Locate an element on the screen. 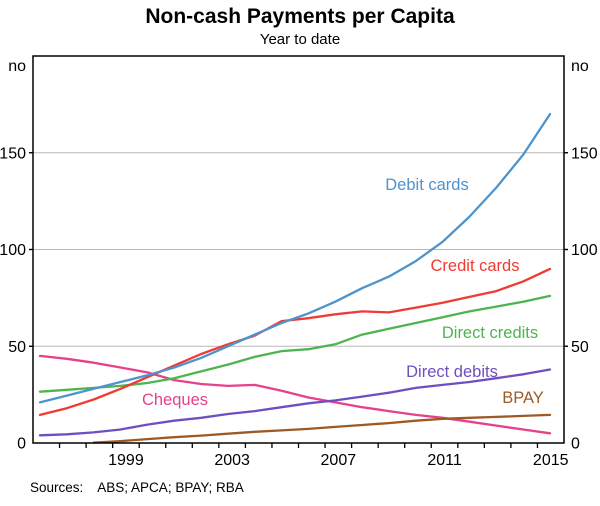  y-axis-label-left-0: 0 is located at coordinates (21, 444).